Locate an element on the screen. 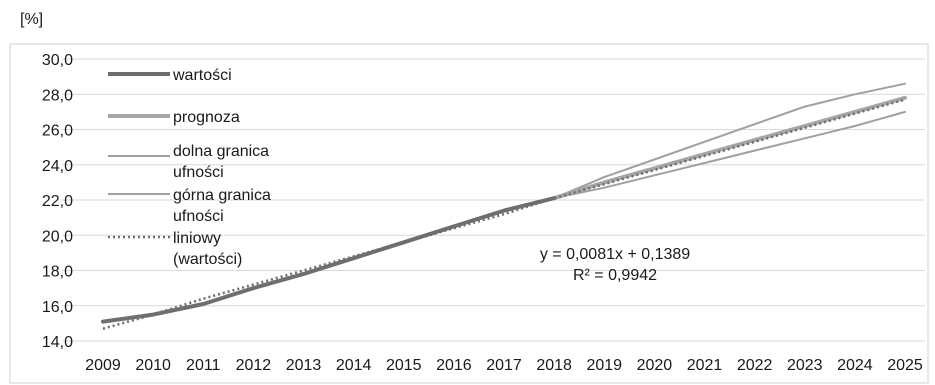 This screenshot has height=385, width=935. x-tick-label: 2023 is located at coordinates (805, 365).